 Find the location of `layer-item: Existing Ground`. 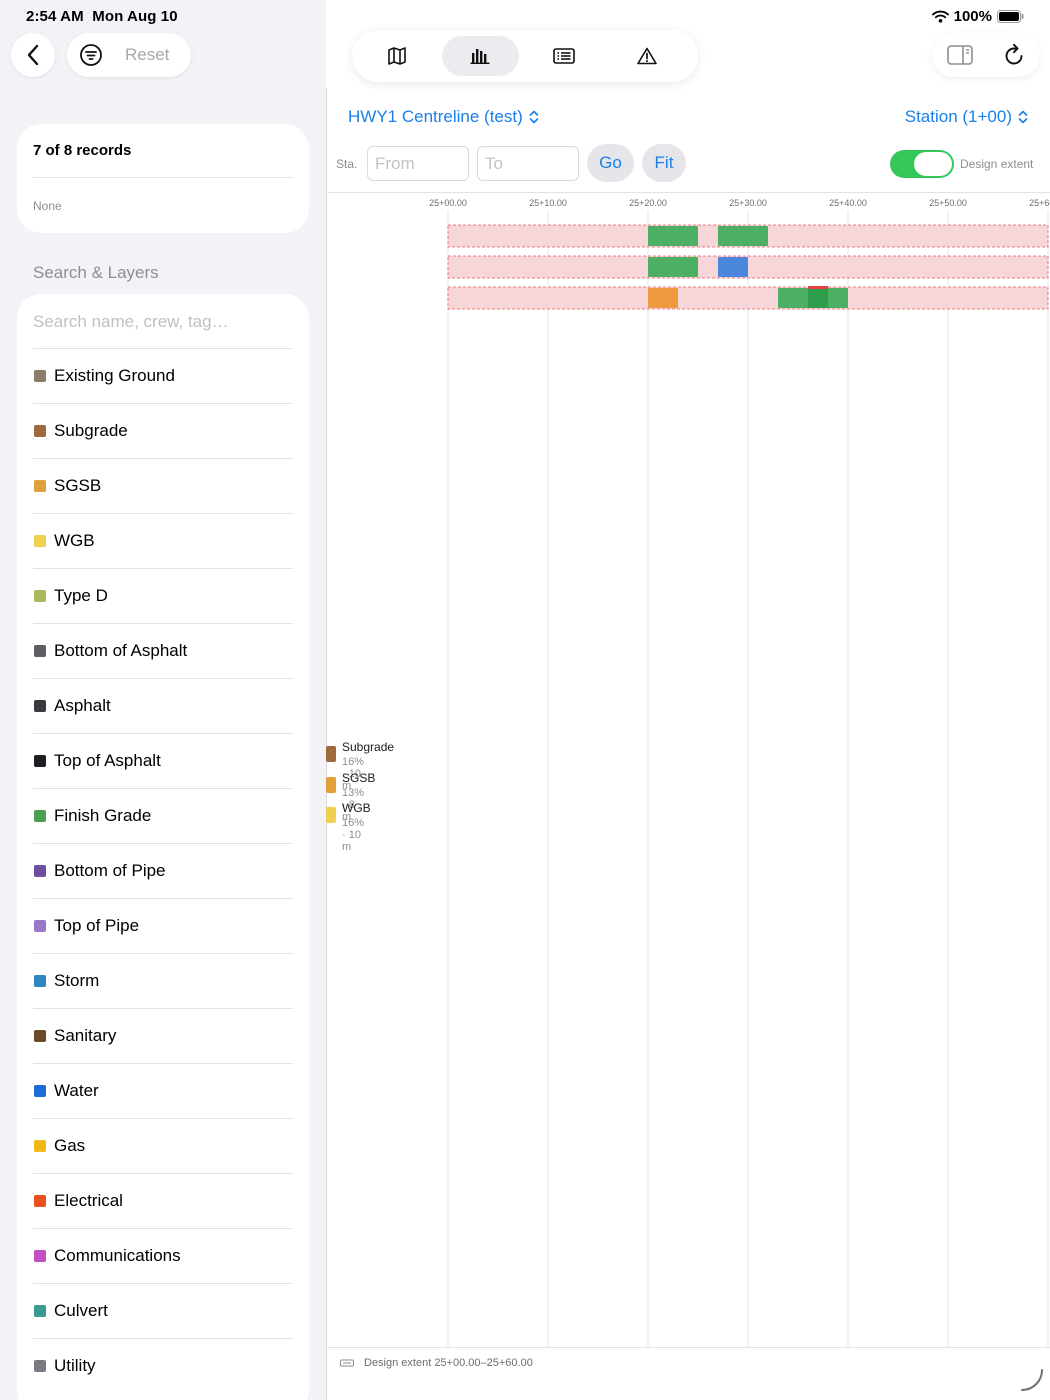

layer-item: Existing Ground is located at coordinates (163, 375).